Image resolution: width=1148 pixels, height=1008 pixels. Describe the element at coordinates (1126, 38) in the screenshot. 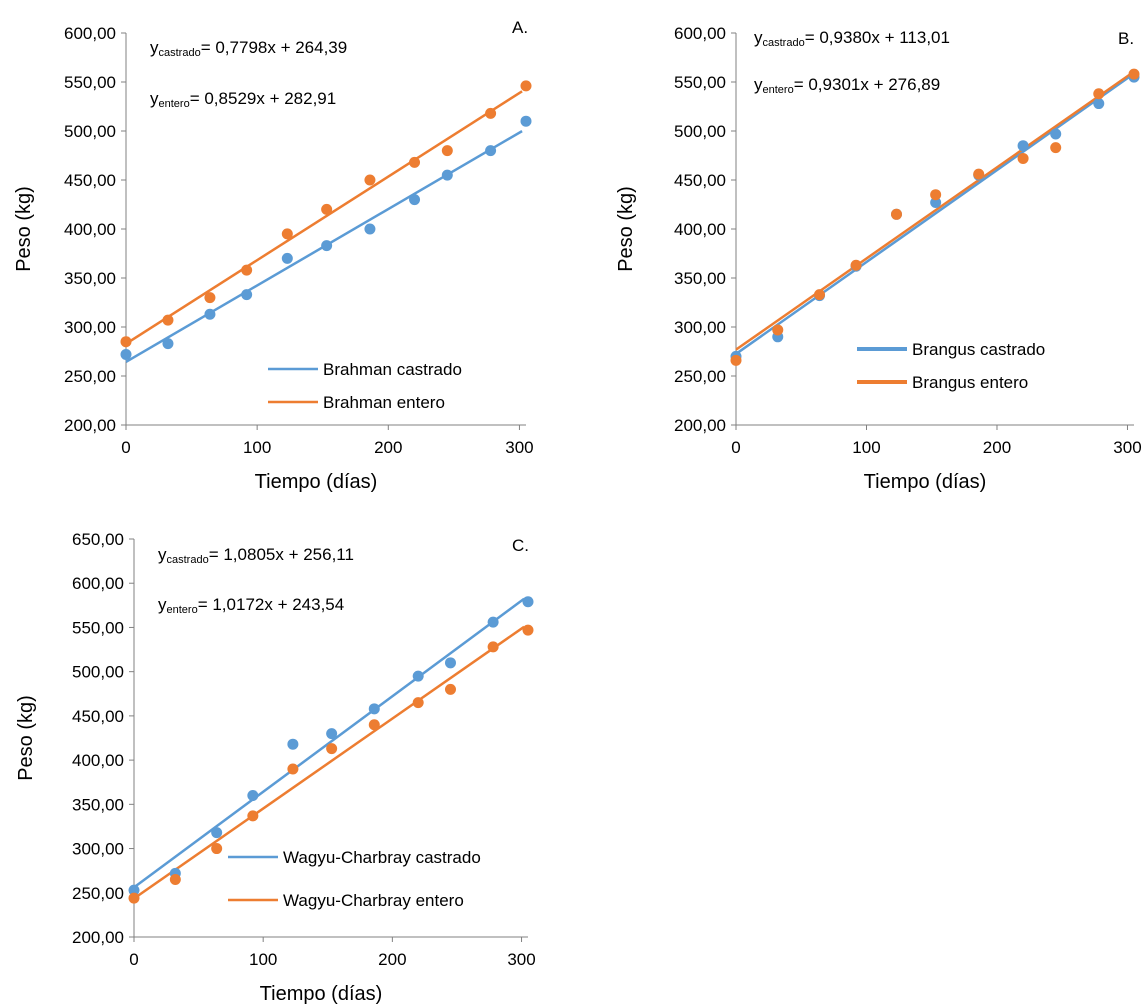

I see `panel-label: B.` at that location.